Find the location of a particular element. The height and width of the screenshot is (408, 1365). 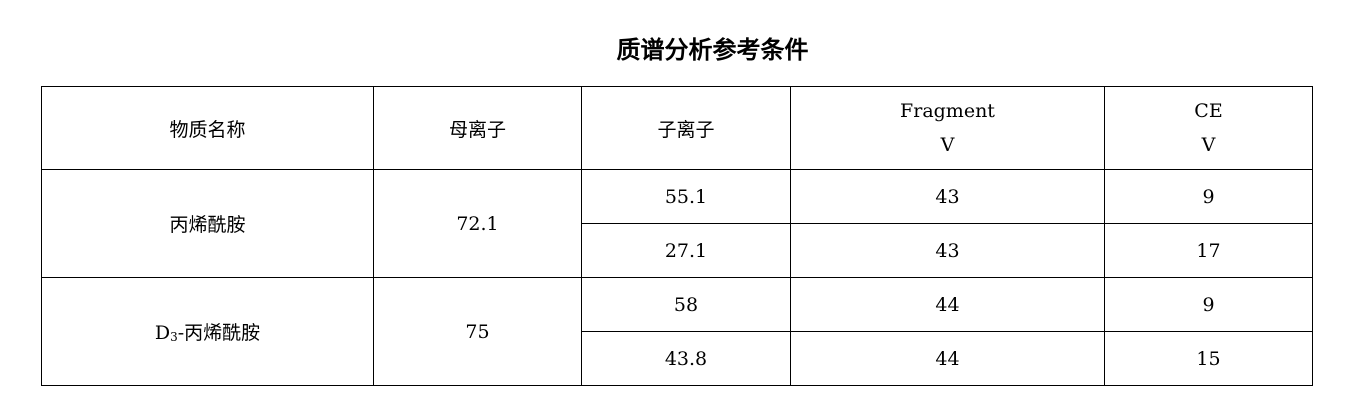

substance-name: D3-丙烯酰胺 is located at coordinates (207, 331).